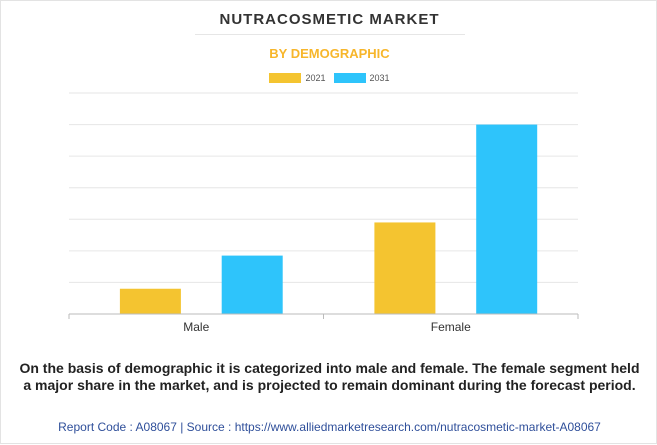 The image size is (657, 445). I want to click on x-tick-label-female: Female, so click(451, 327).